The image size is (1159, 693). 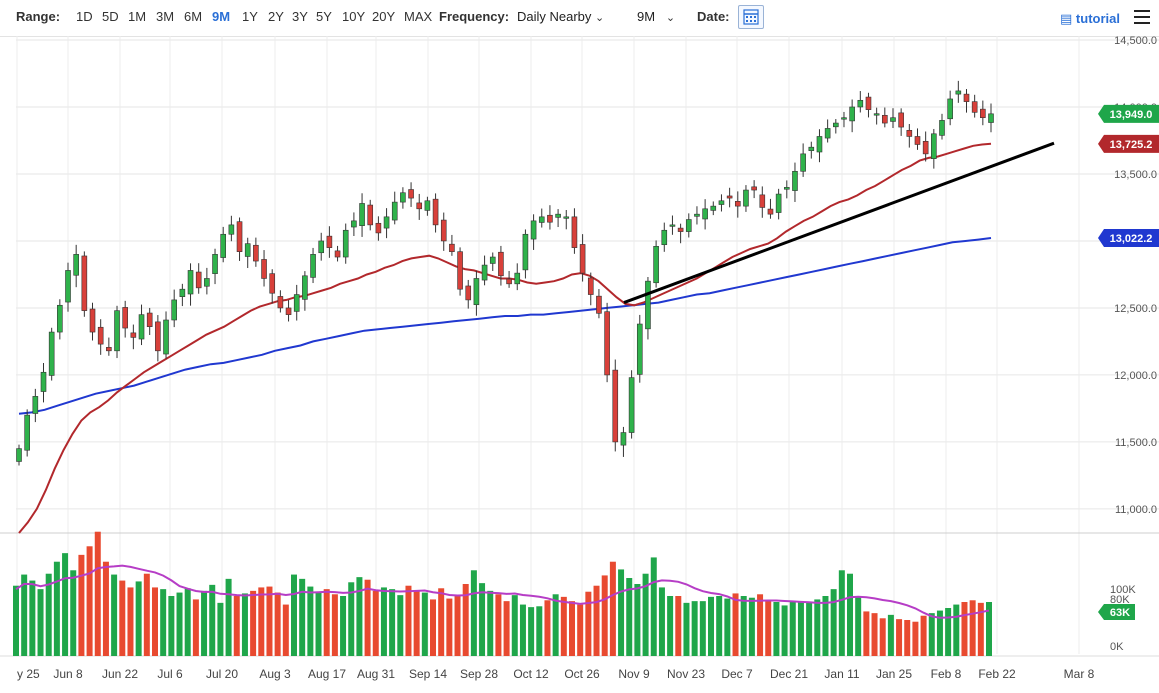 What do you see at coordinates (300, 16) in the screenshot?
I see `range-button-3y: 3Y` at bounding box center [300, 16].